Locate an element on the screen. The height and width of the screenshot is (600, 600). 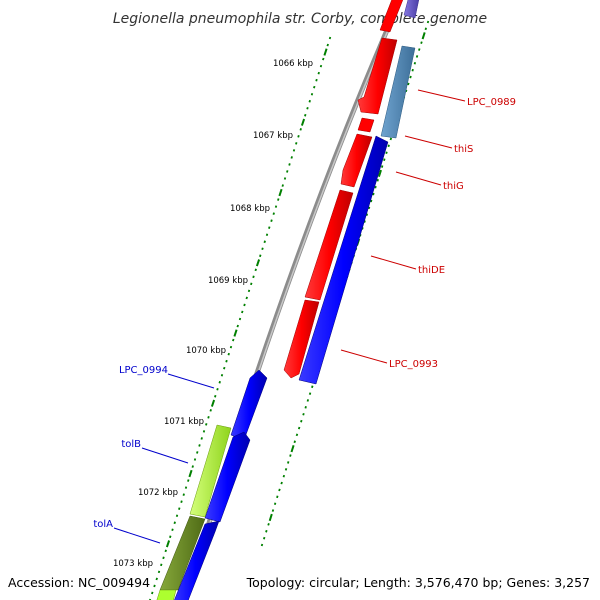
gene-label-thiDE: thiDE is located at coordinates (431, 270).